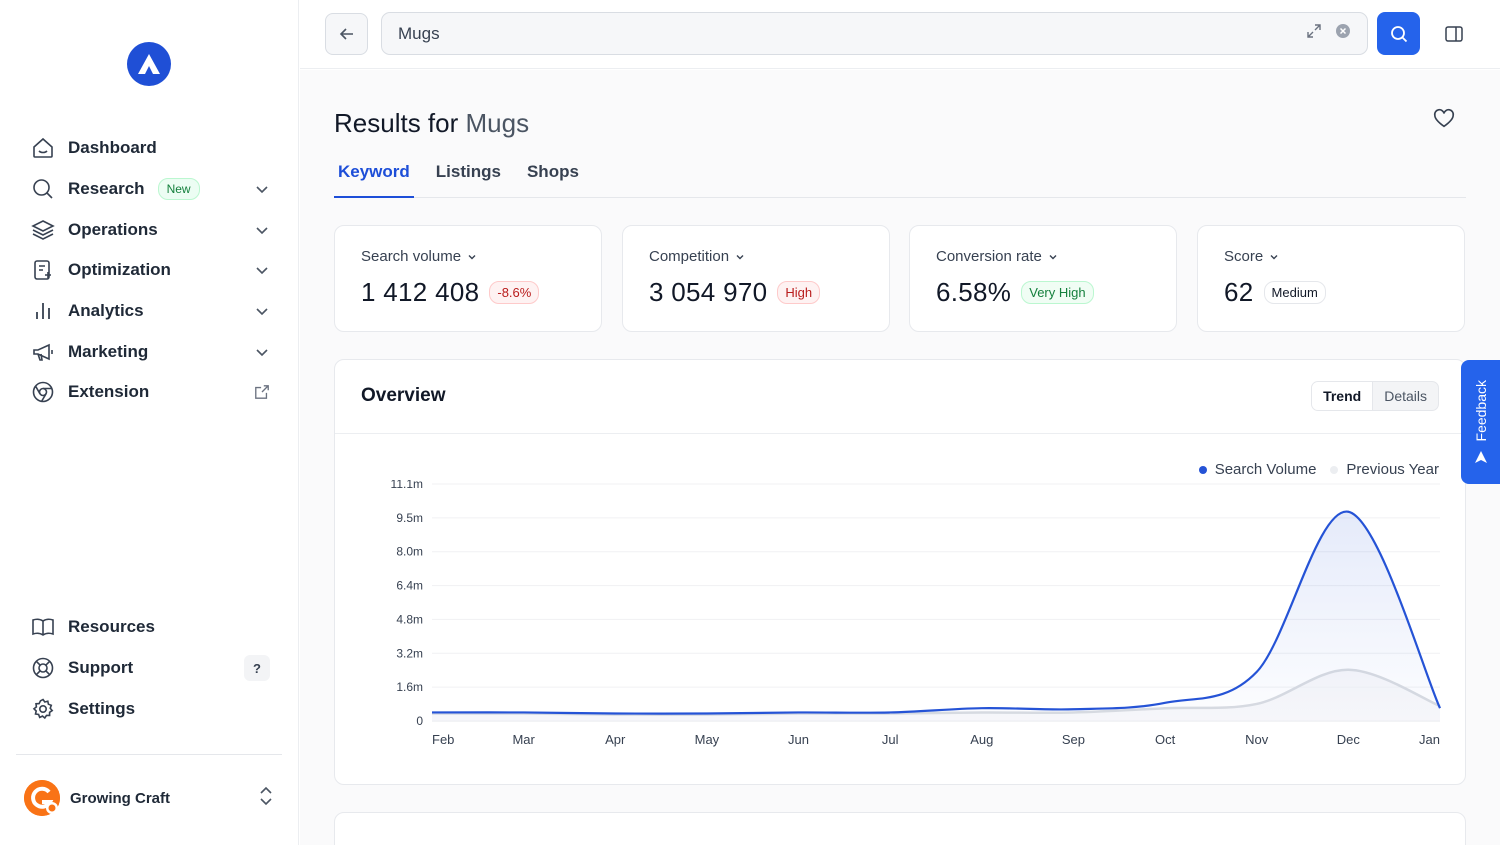  What do you see at coordinates (43, 392) in the screenshot?
I see `chrome-icon` at bounding box center [43, 392].